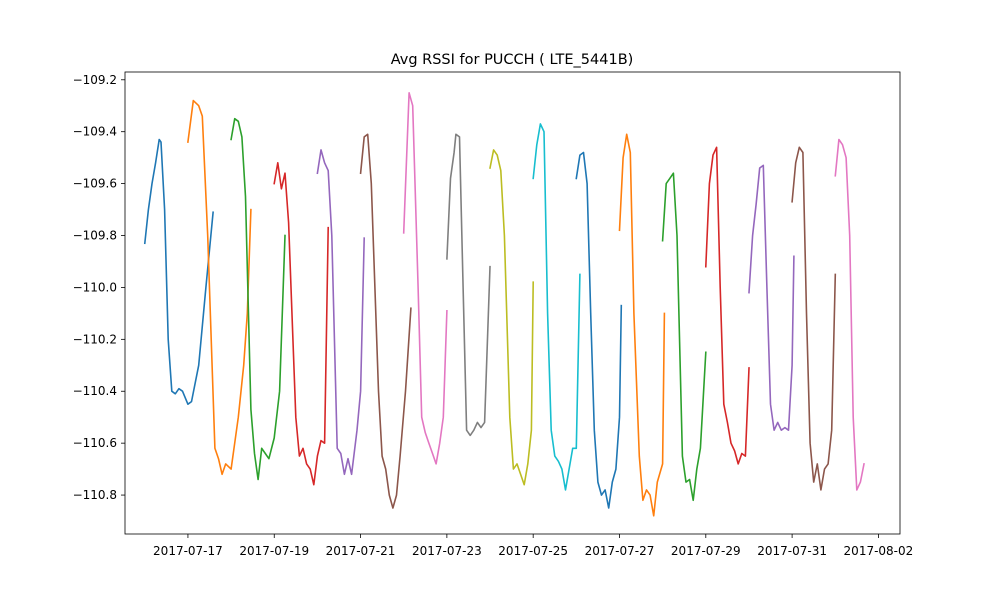  Describe the element at coordinates (95, 339) in the screenshot. I see `y-tick-label: −110.2` at that location.